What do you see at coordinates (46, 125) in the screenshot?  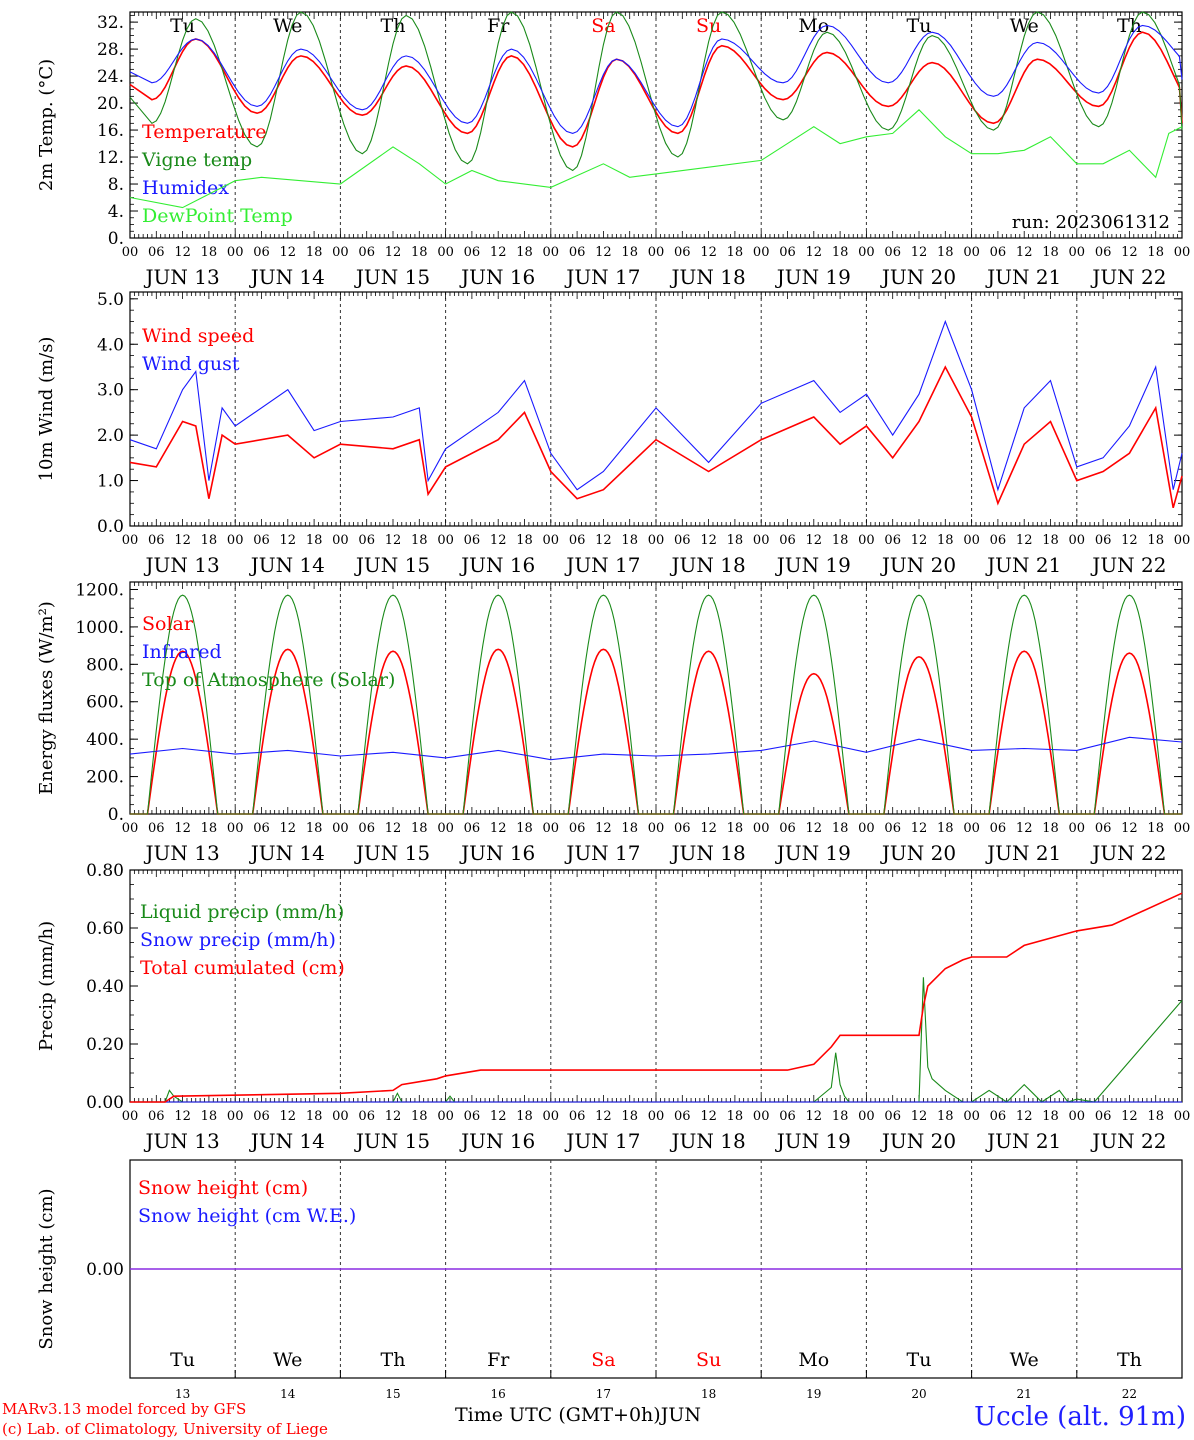 I see `y-axis-title: 2m Temp. (°C)` at bounding box center [46, 125].